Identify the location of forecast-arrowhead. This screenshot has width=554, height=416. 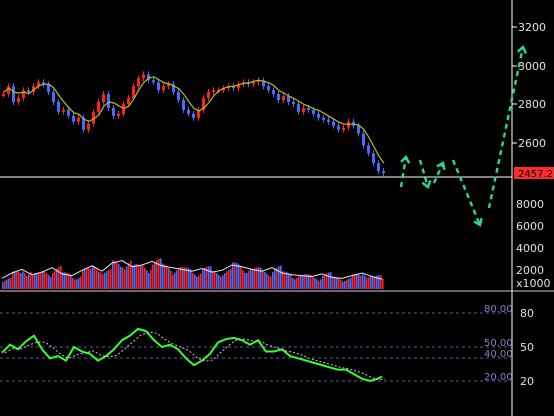
(426, 184).